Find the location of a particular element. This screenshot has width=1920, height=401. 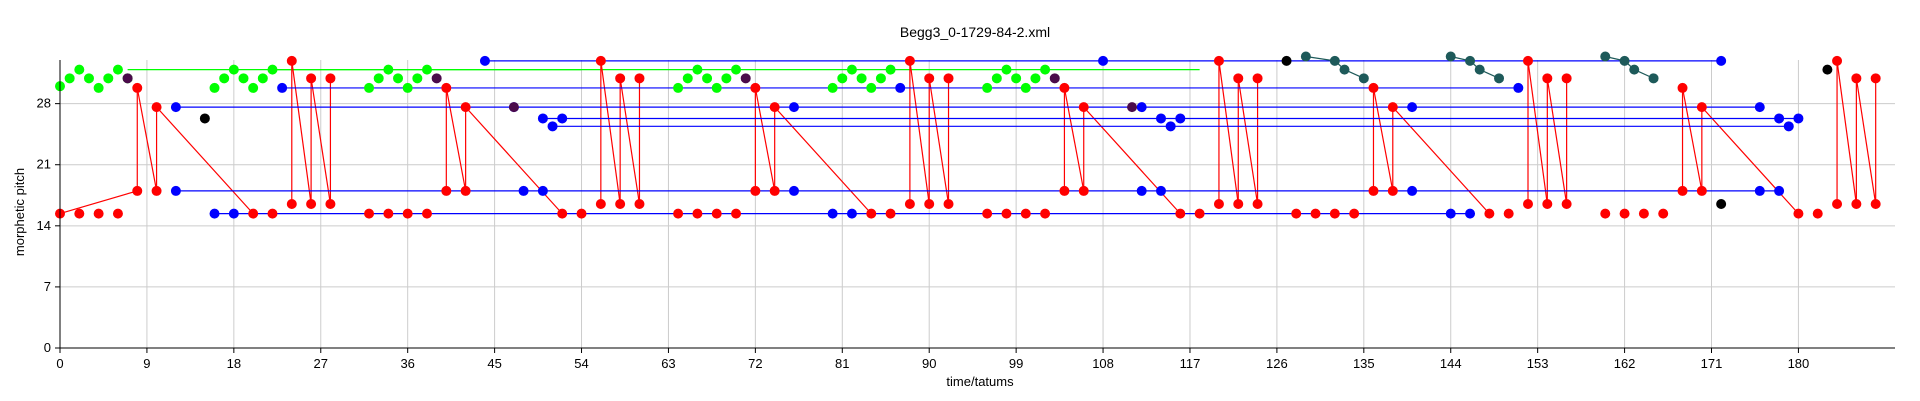

x-tick-label: 162 is located at coordinates (1625, 363).